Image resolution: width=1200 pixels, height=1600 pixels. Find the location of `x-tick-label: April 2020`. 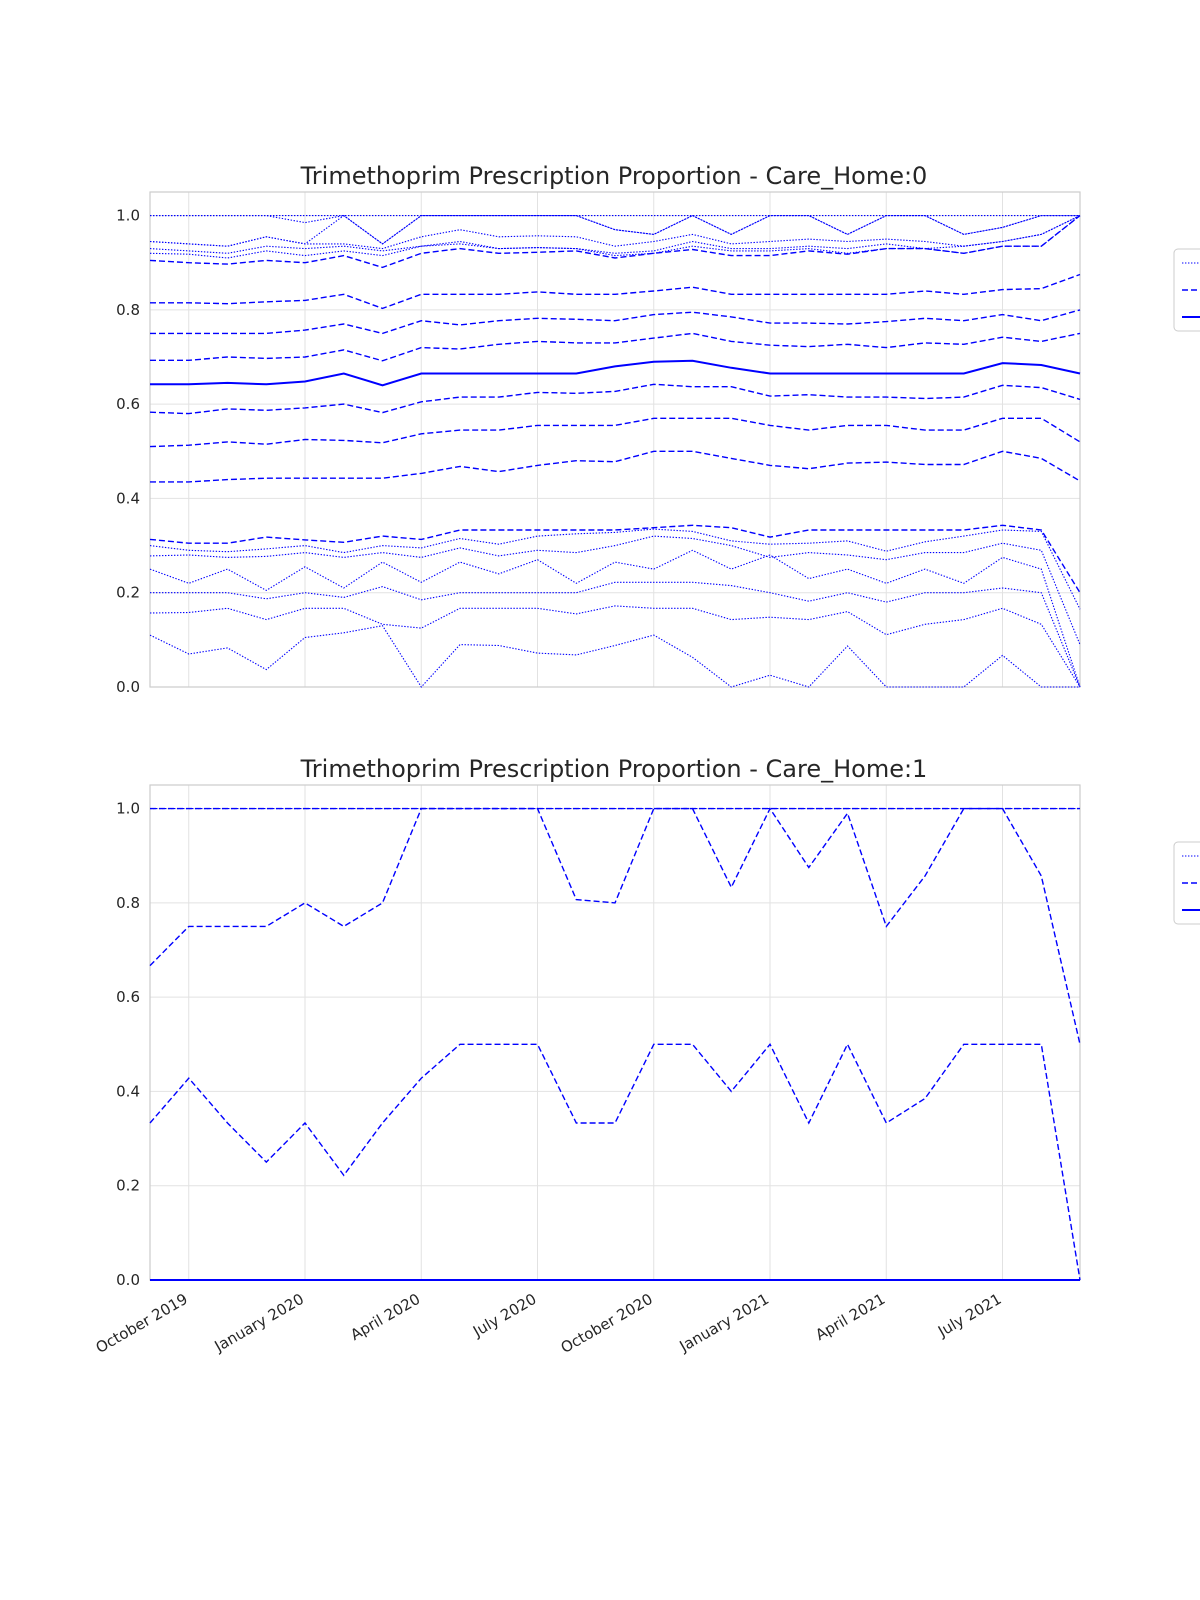

x-tick-label: April 2020 is located at coordinates (385, 1317).